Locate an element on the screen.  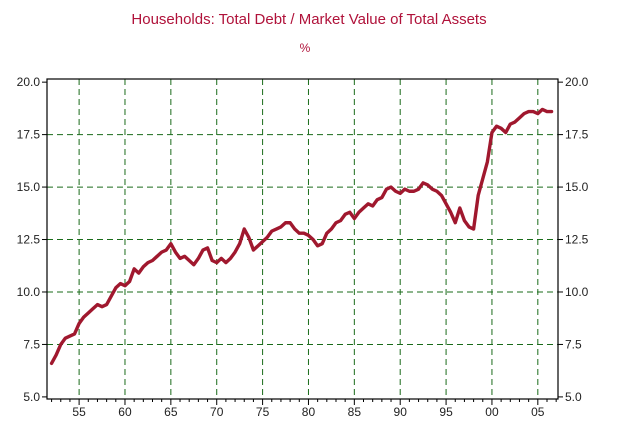
x-tick-label: 05 is located at coordinates (538, 412).